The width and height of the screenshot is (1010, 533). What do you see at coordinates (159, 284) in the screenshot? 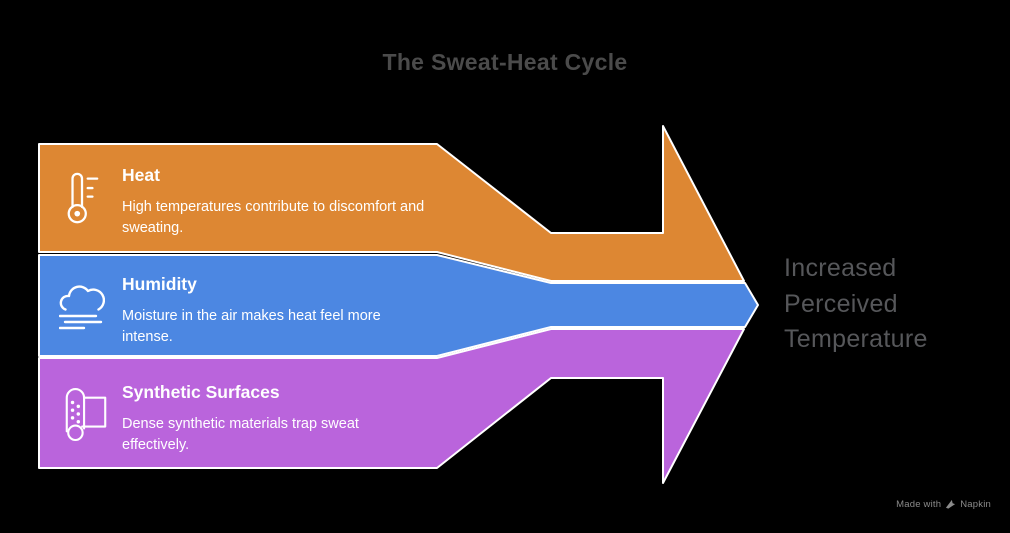
I see `band-humidity-label: Humidity` at bounding box center [159, 284].